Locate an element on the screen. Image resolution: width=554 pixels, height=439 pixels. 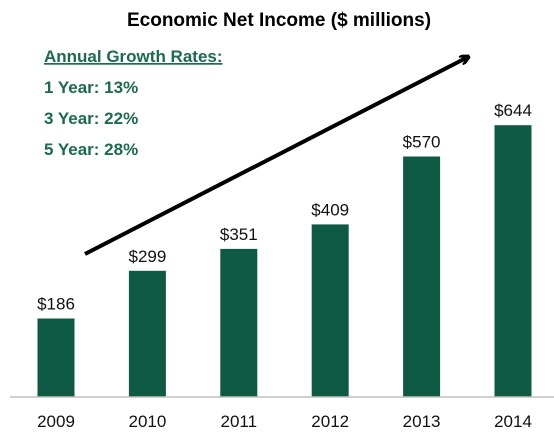
bar-2009 is located at coordinates (56, 357).